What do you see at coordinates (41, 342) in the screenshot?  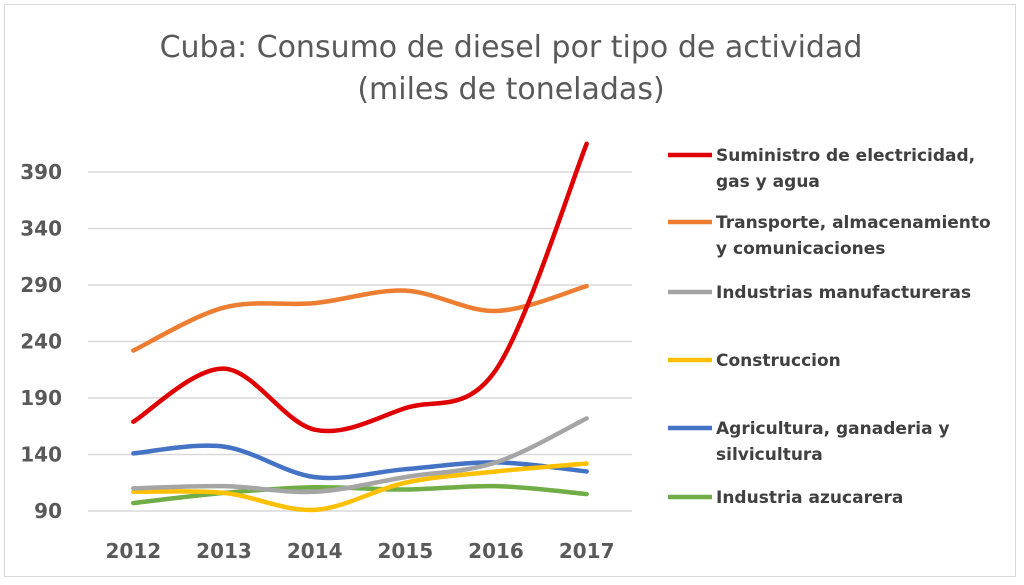 I see `y-tick-label: 240` at bounding box center [41, 342].